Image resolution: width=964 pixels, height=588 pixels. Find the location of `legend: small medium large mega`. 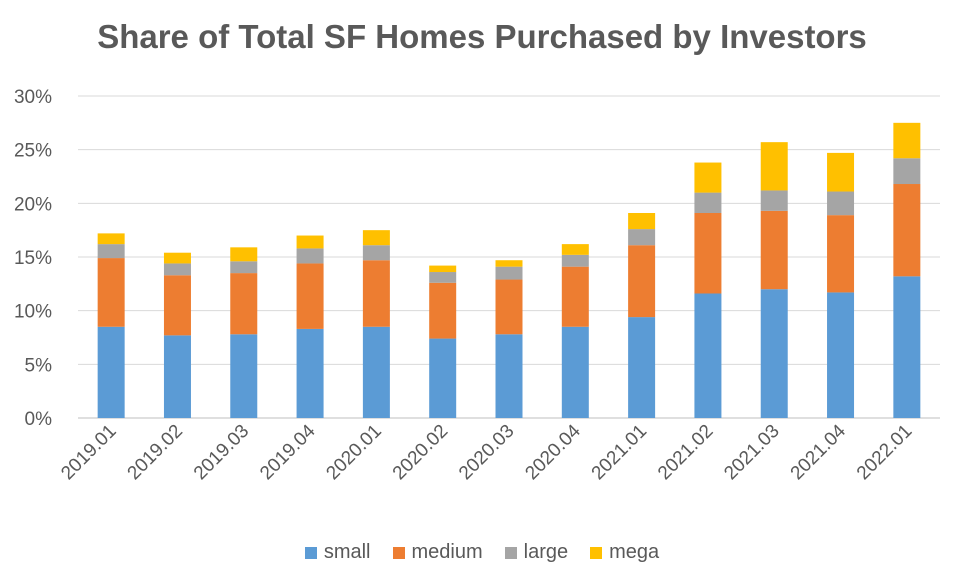

legend: small medium large mega is located at coordinates (482, 552).